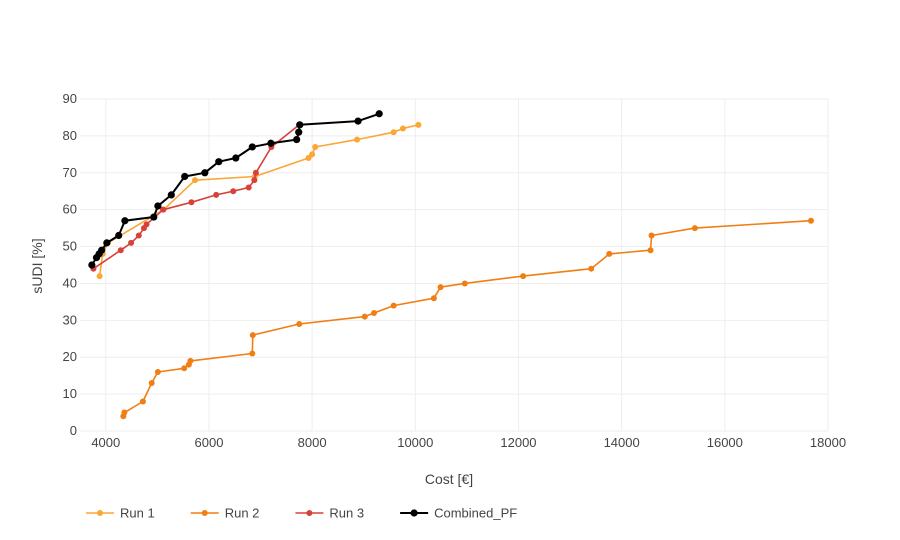 Image resolution: width=900 pixels, height=540 pixels. What do you see at coordinates (70, 246) in the screenshot?
I see `y-tick-label: 50` at bounding box center [70, 246].